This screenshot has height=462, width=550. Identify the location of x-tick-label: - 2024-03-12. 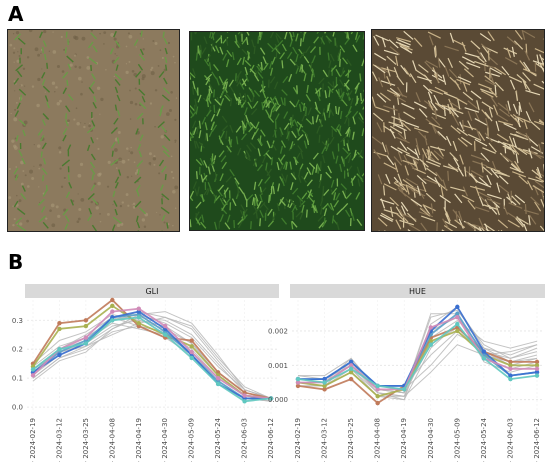
(325, 440).